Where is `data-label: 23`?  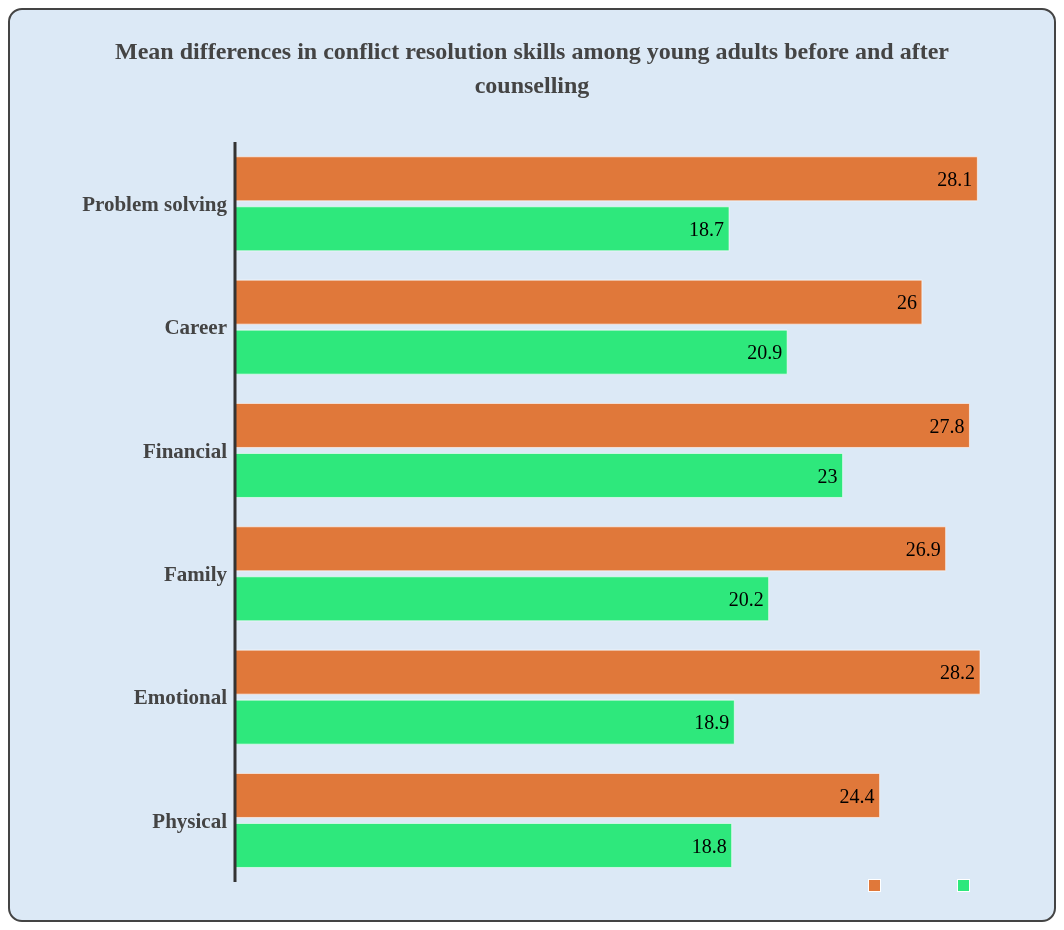 data-label: 23 is located at coordinates (827, 475).